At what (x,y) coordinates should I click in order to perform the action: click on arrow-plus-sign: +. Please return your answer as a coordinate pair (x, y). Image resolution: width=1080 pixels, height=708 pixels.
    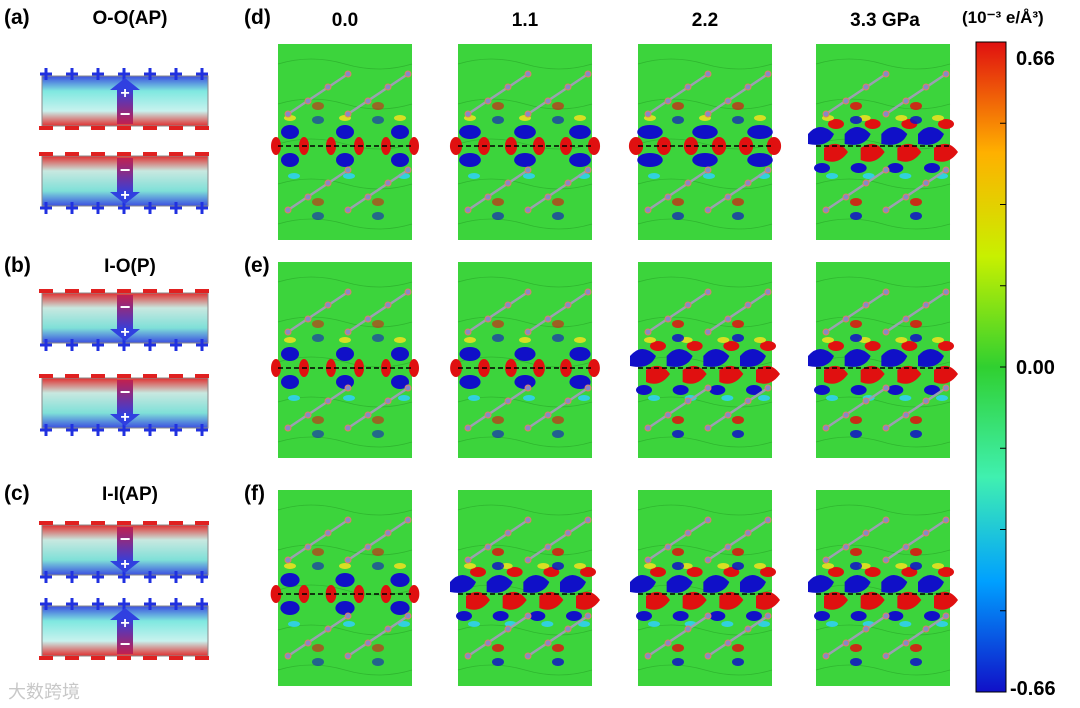
    Looking at the image, I should click on (124, 417).